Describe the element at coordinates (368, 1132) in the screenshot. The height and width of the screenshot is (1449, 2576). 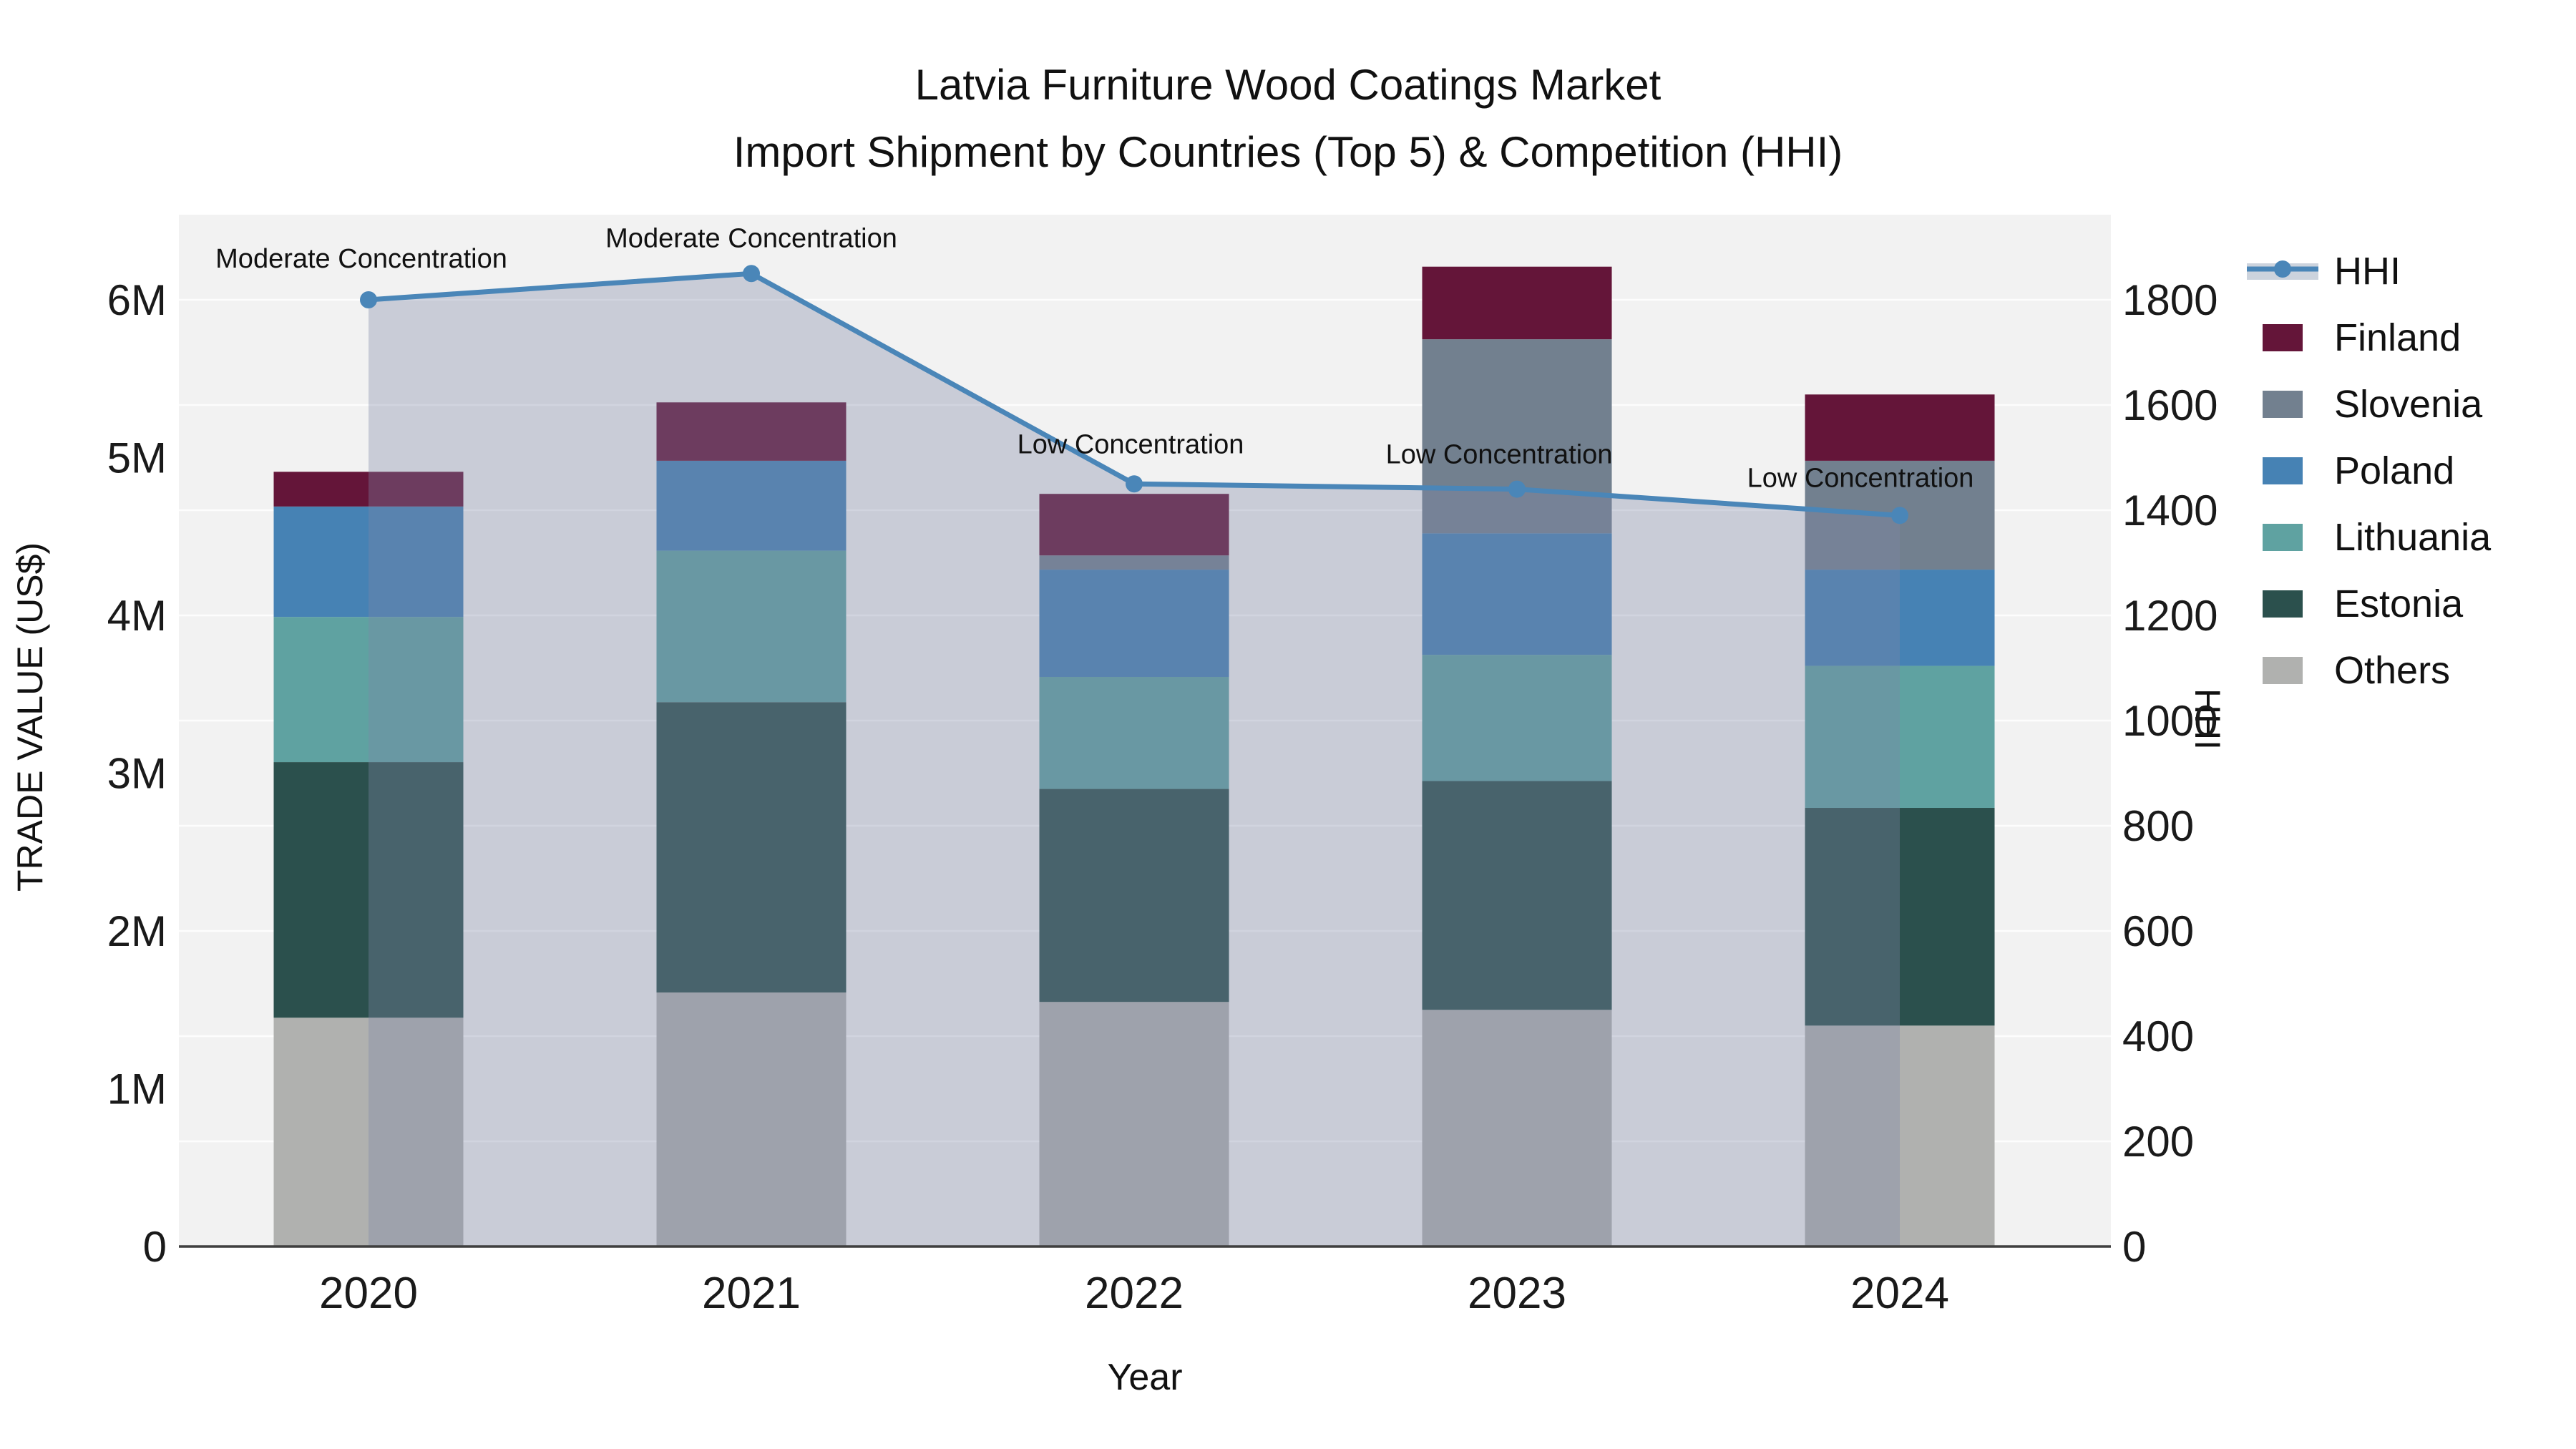
I see `bar-segment-others-2020` at that location.